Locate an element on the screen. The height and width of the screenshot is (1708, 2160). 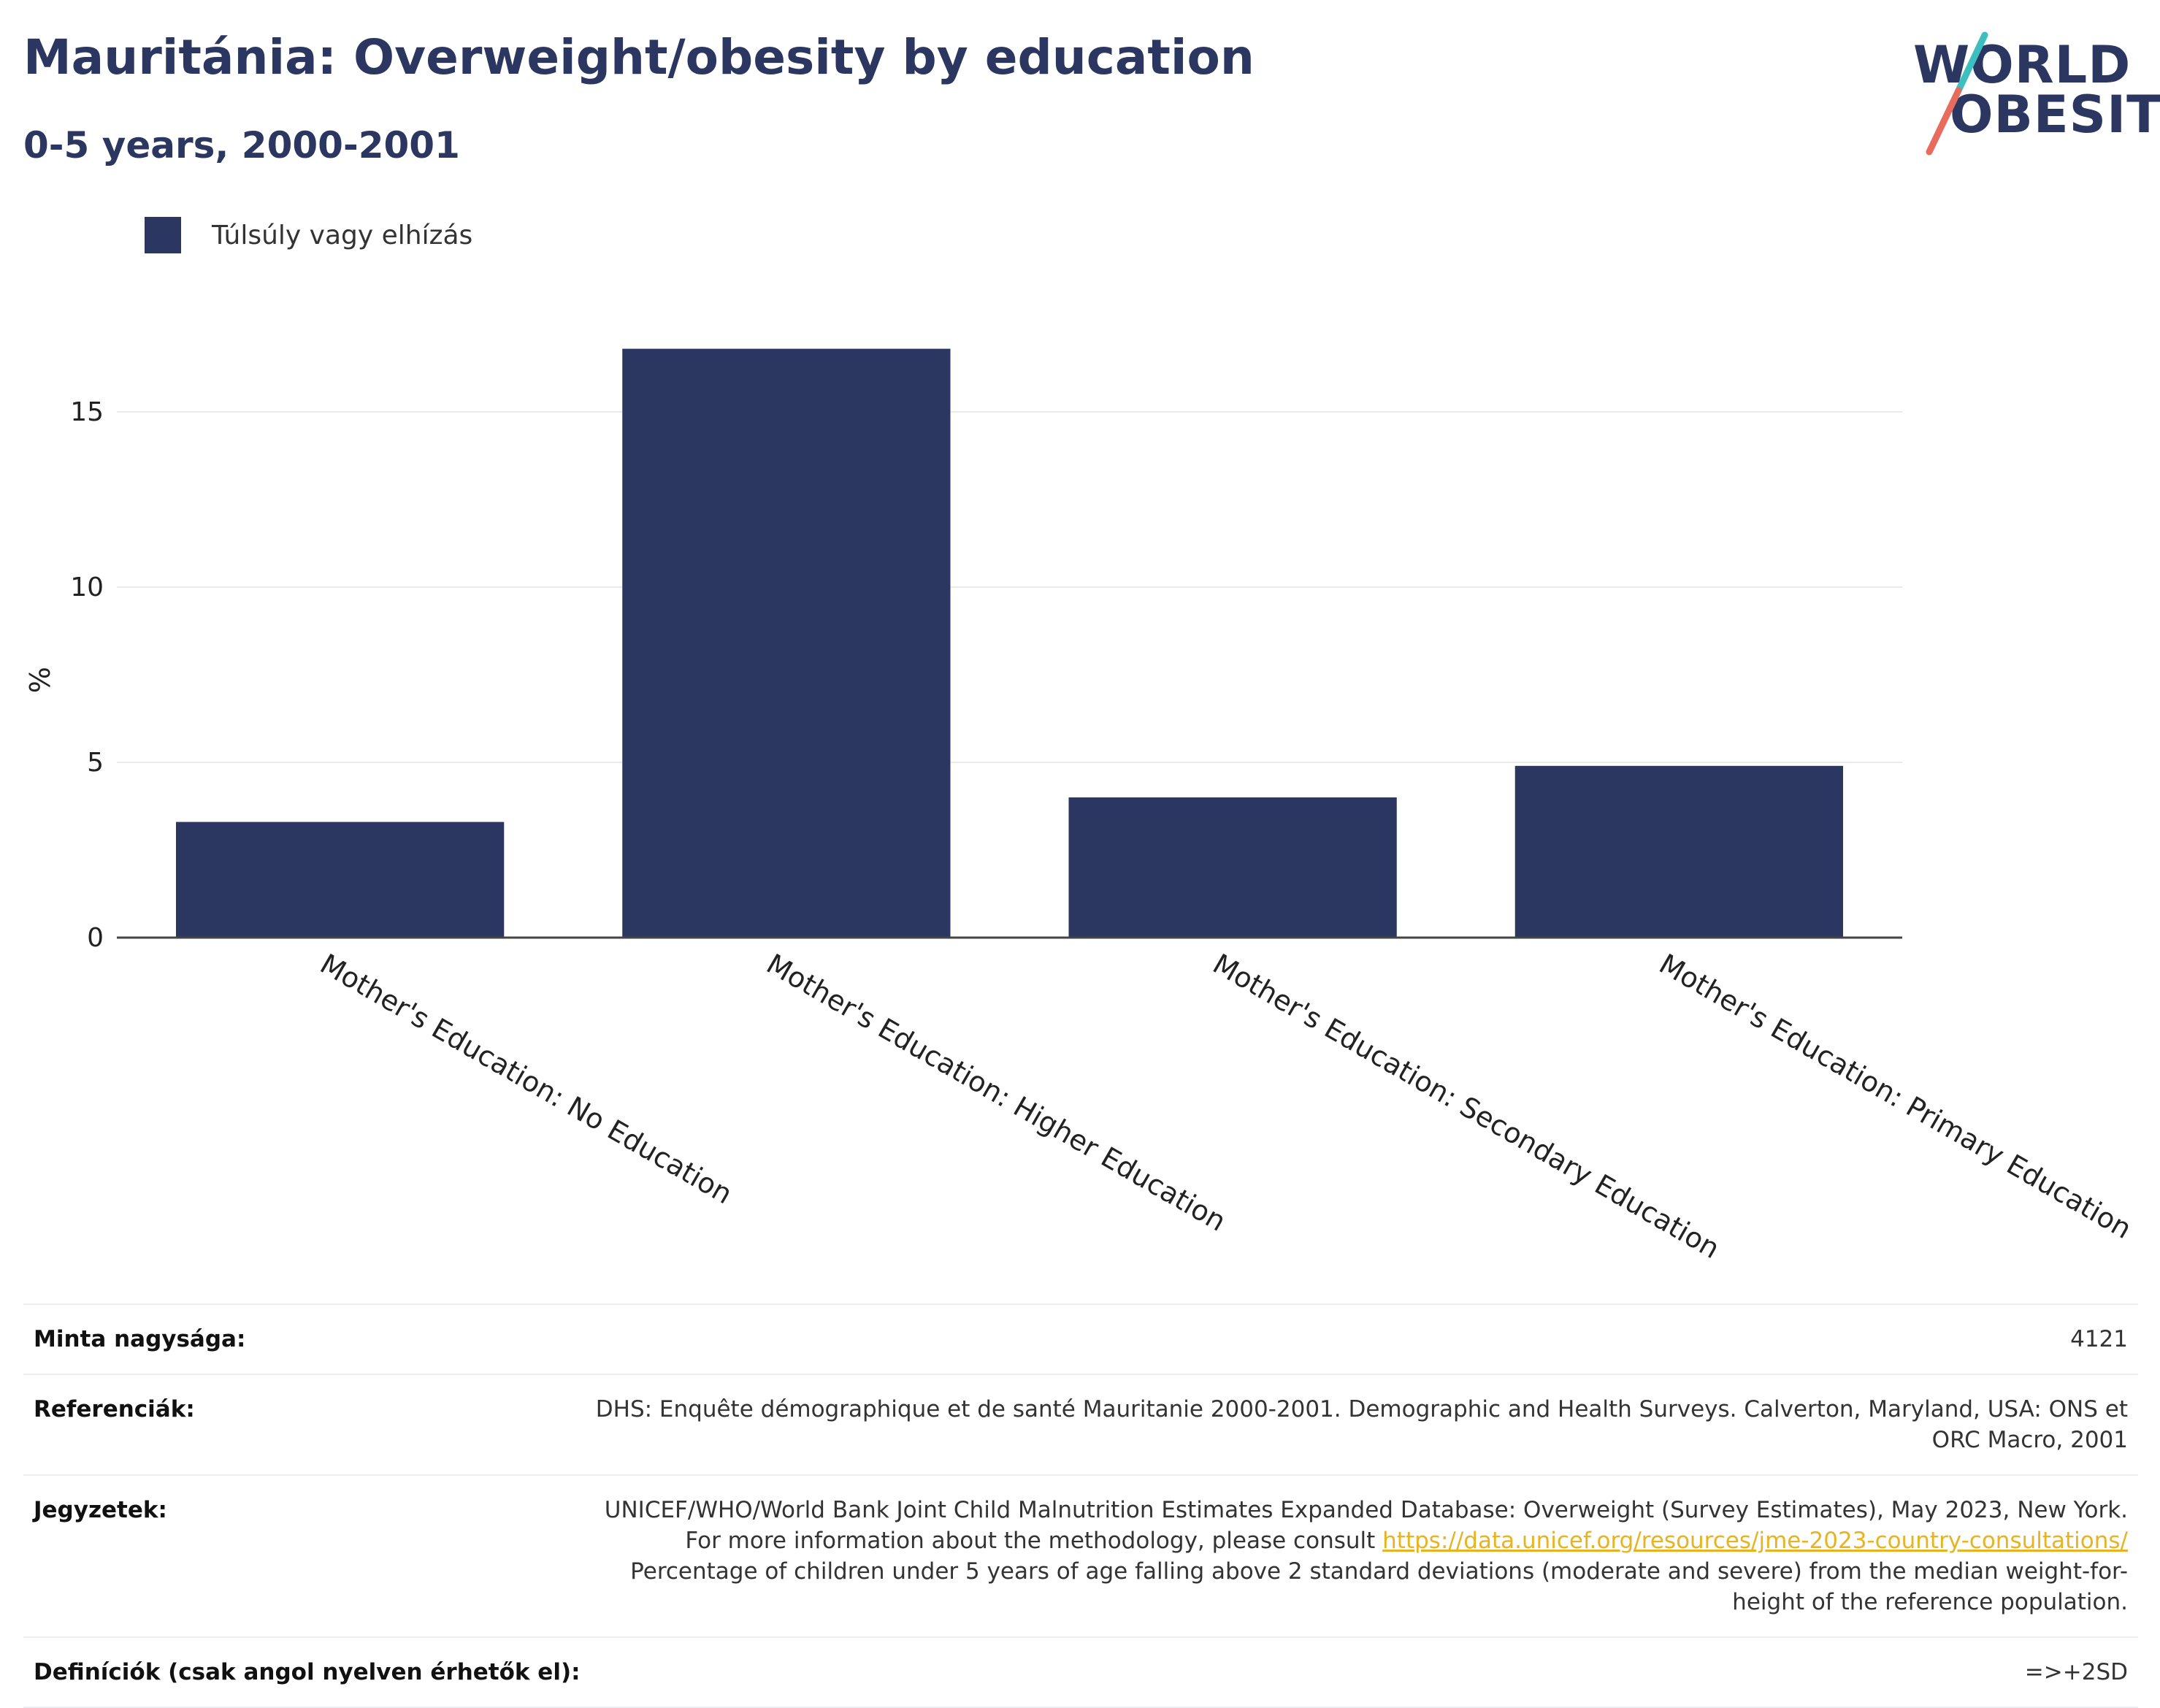
page-subtitle: 0-5 years, 2000-2001 is located at coordinates (242, 145).